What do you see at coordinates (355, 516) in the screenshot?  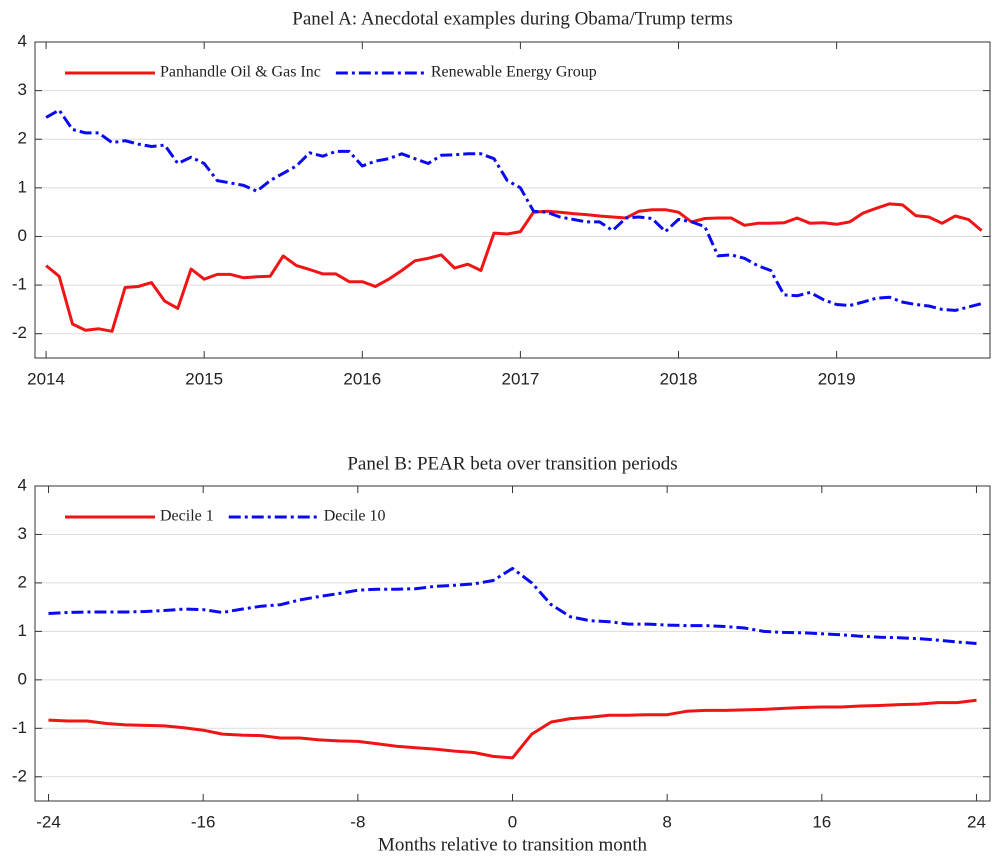 I see `legend-label: Decile 10` at bounding box center [355, 516].